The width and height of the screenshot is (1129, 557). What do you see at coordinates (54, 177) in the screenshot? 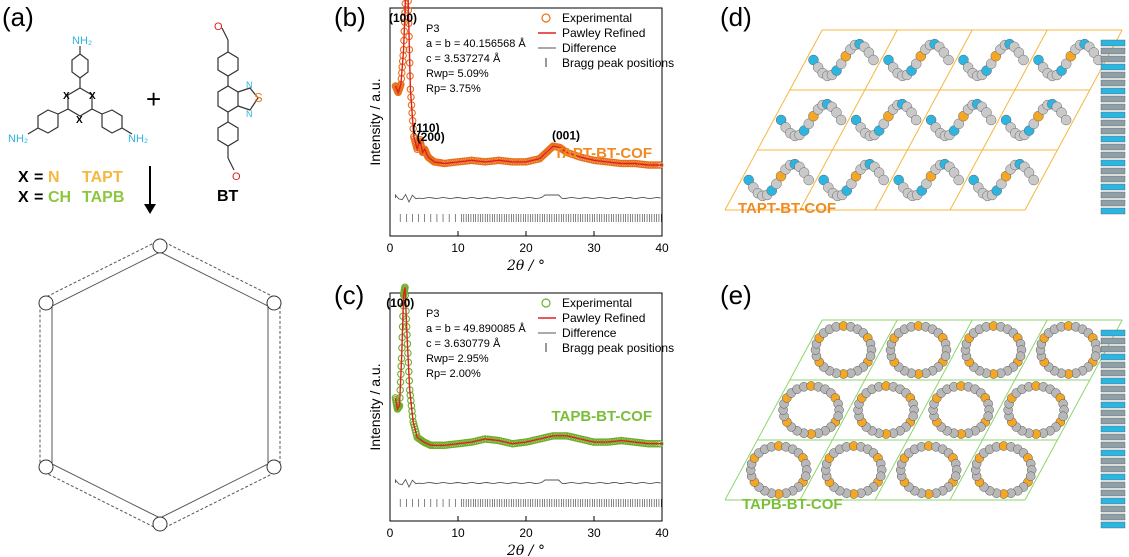
I see `x-n: N` at bounding box center [54, 177].